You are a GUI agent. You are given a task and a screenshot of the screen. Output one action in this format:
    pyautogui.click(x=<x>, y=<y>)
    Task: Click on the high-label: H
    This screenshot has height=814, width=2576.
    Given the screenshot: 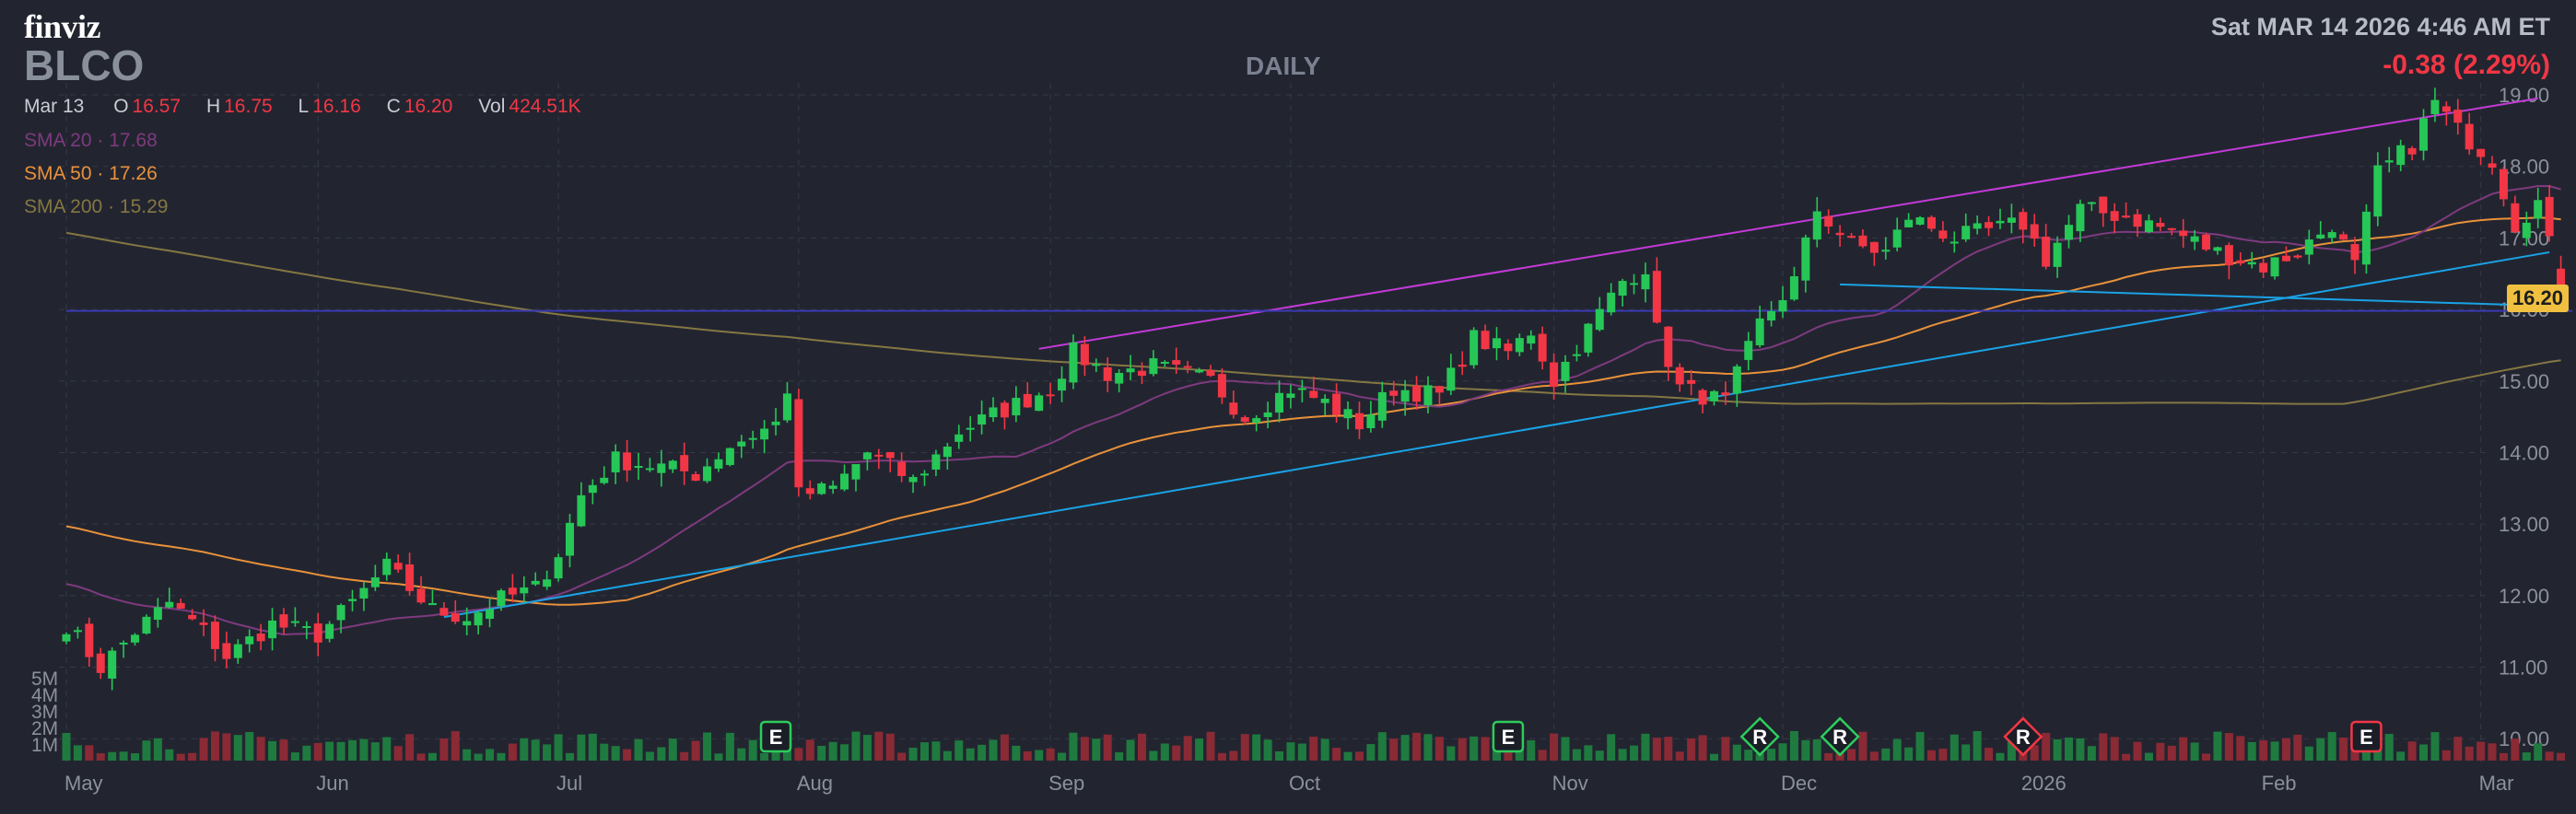 What is the action you would take?
    pyautogui.click(x=213, y=106)
    